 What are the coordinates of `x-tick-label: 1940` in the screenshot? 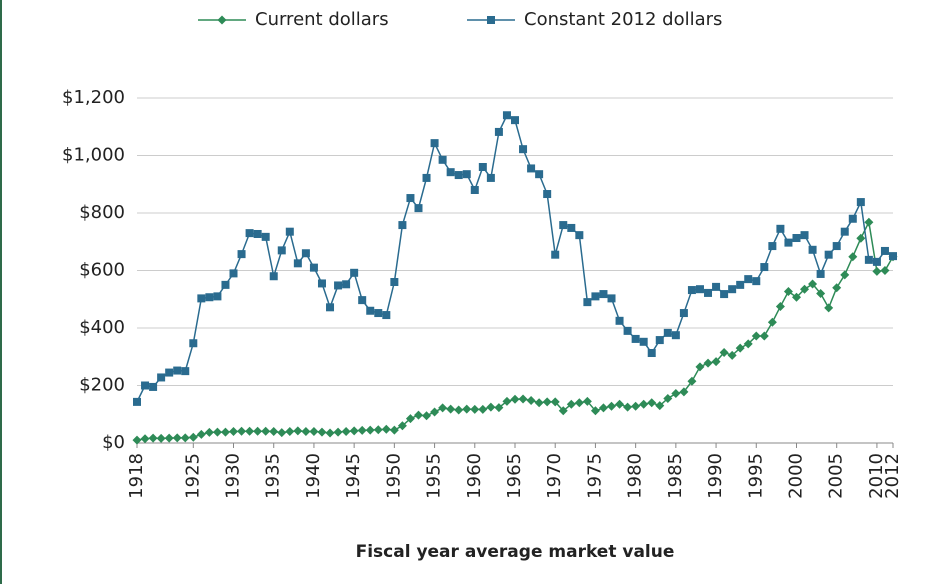 It's located at (313, 476).